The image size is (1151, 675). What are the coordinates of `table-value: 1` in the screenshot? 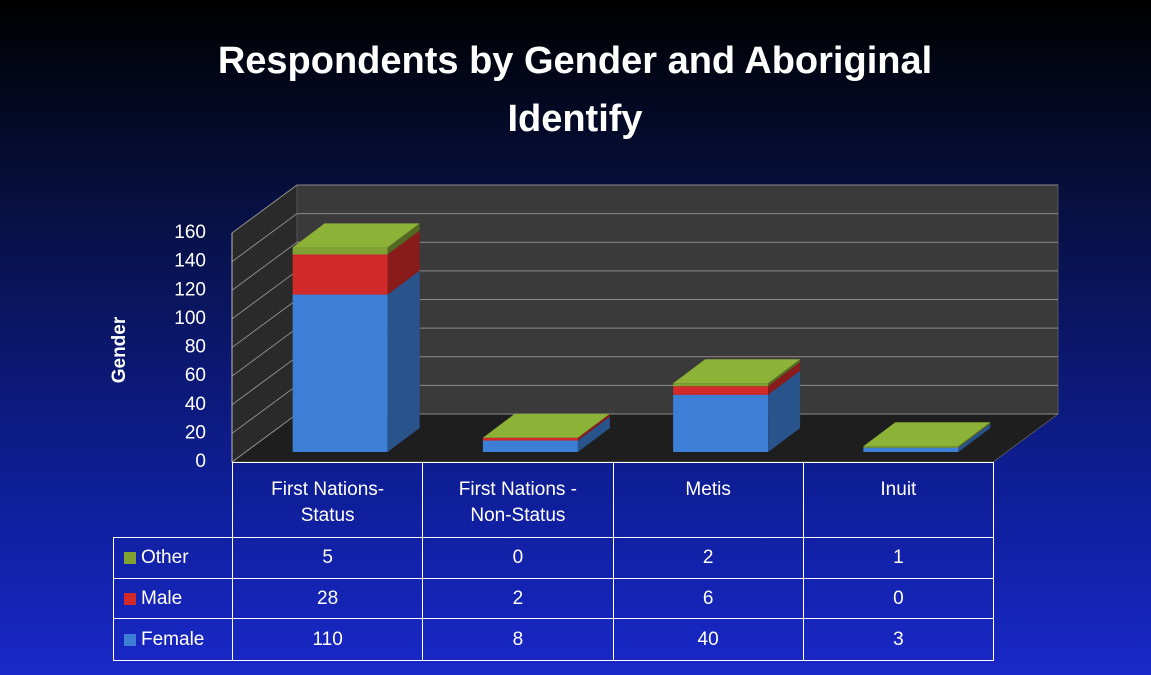 It's located at (898, 558).